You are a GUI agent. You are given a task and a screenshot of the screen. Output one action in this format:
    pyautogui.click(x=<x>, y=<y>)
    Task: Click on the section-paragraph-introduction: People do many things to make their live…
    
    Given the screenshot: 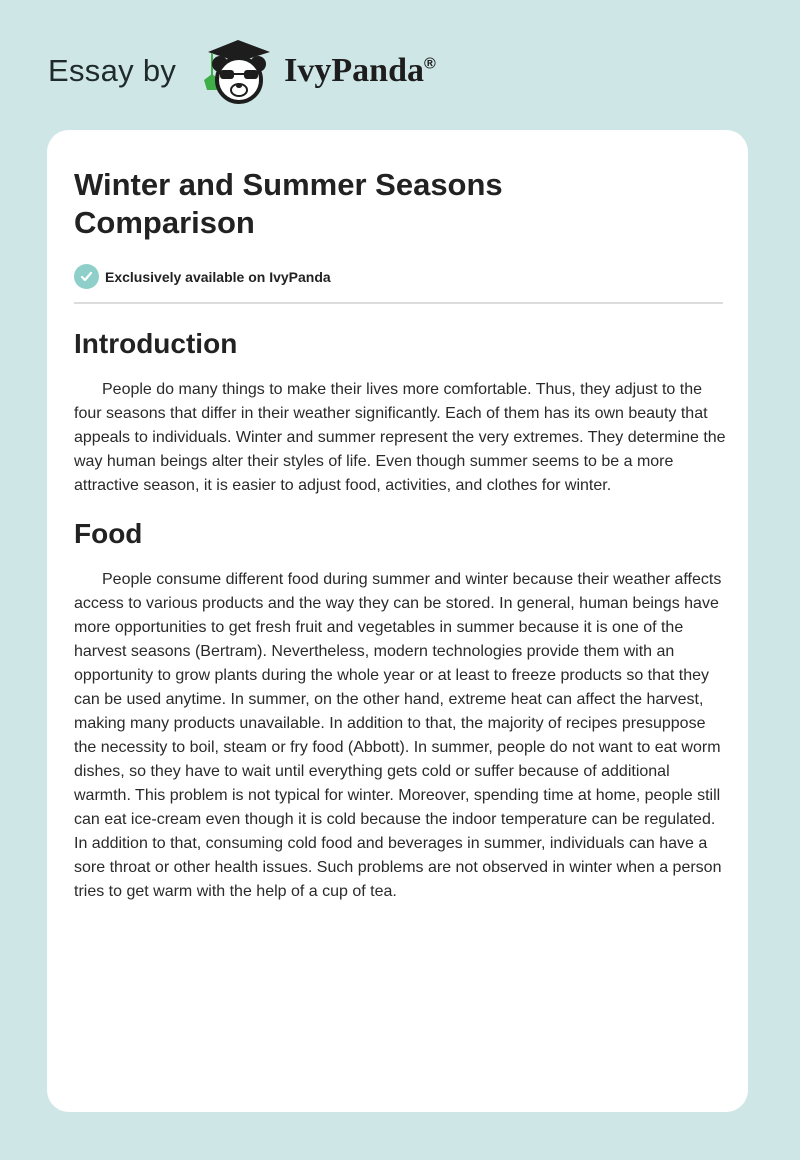 What is the action you would take?
    pyautogui.click(x=400, y=437)
    